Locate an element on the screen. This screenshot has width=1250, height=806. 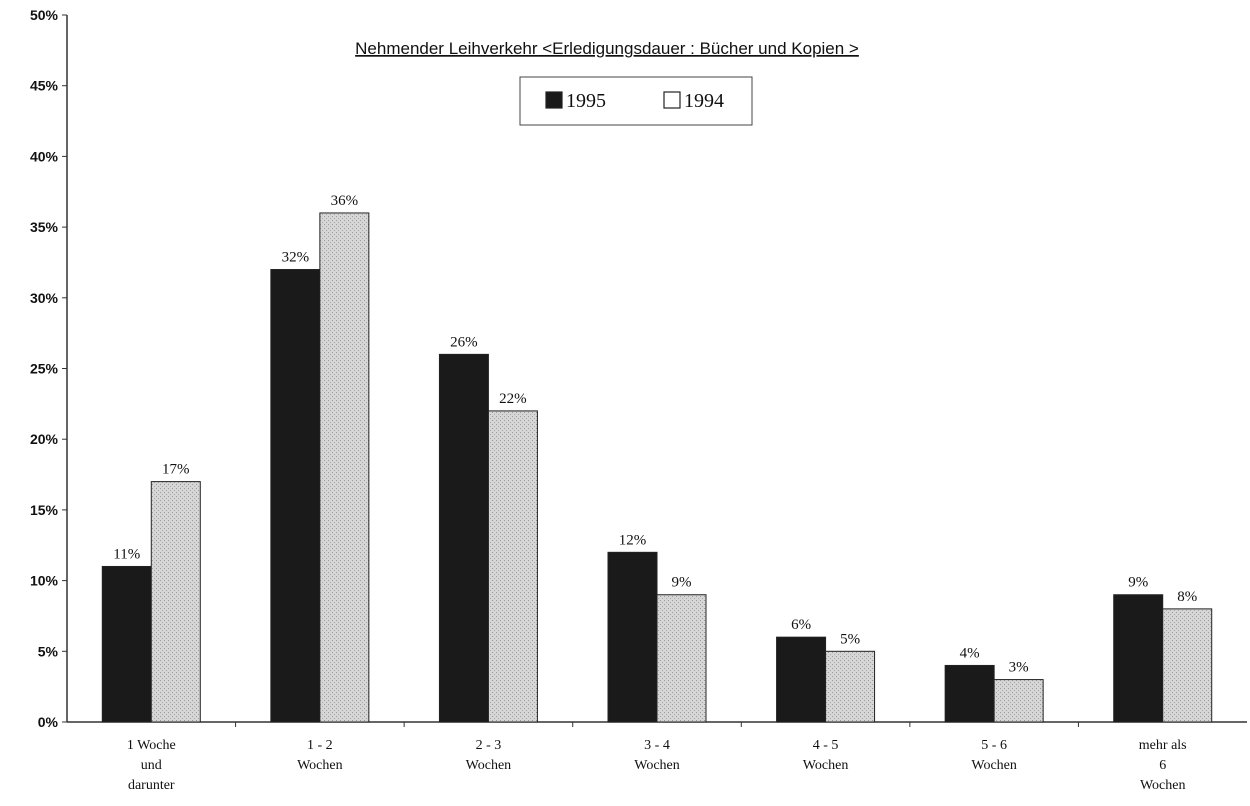
y-tick-label: 15% is located at coordinates (44, 510).